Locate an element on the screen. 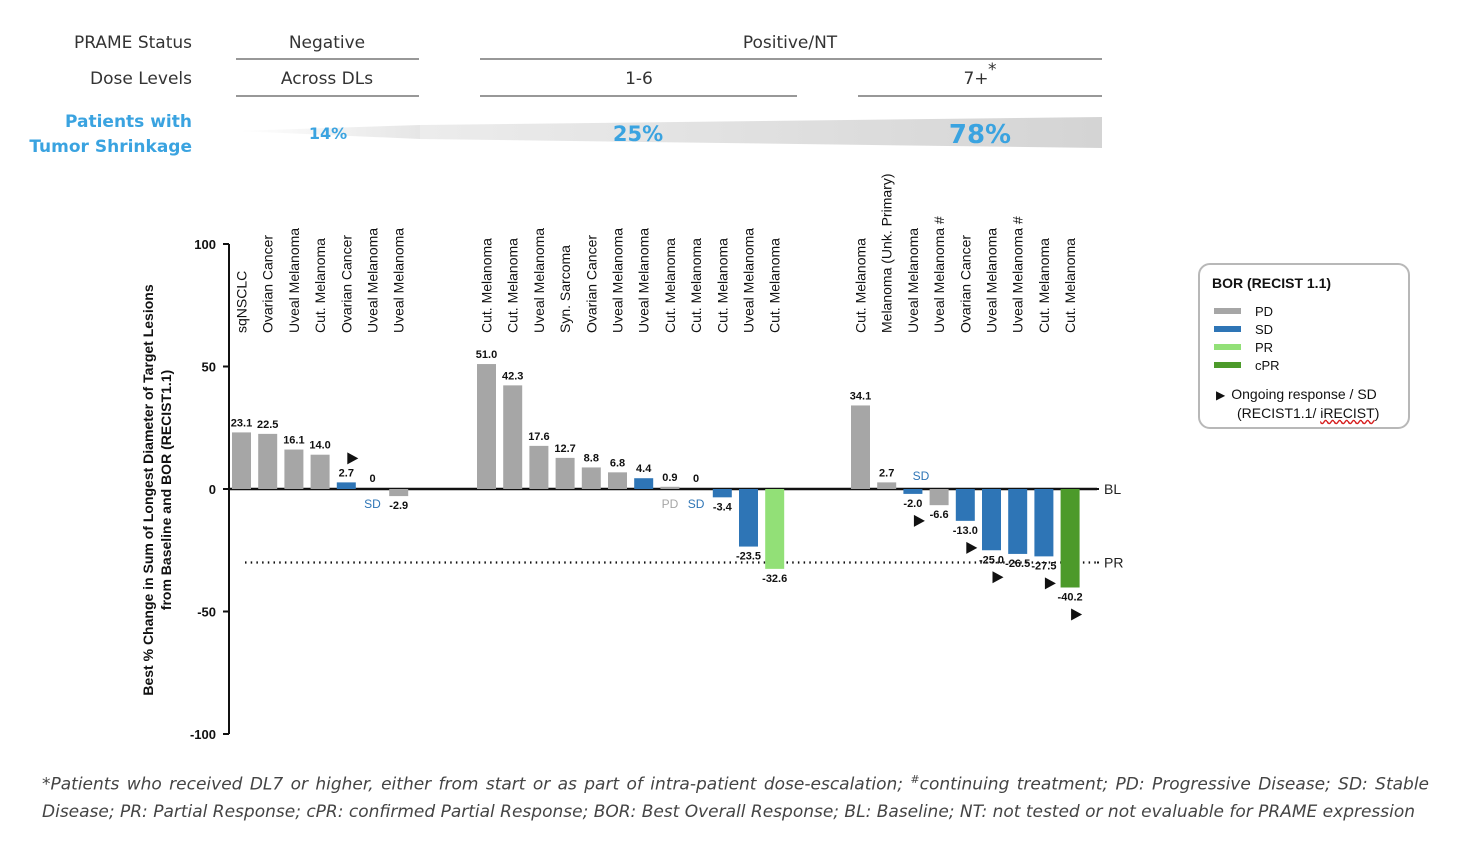 The height and width of the screenshot is (856, 1459). bar-value-label: 4.4 is located at coordinates (644, 469).